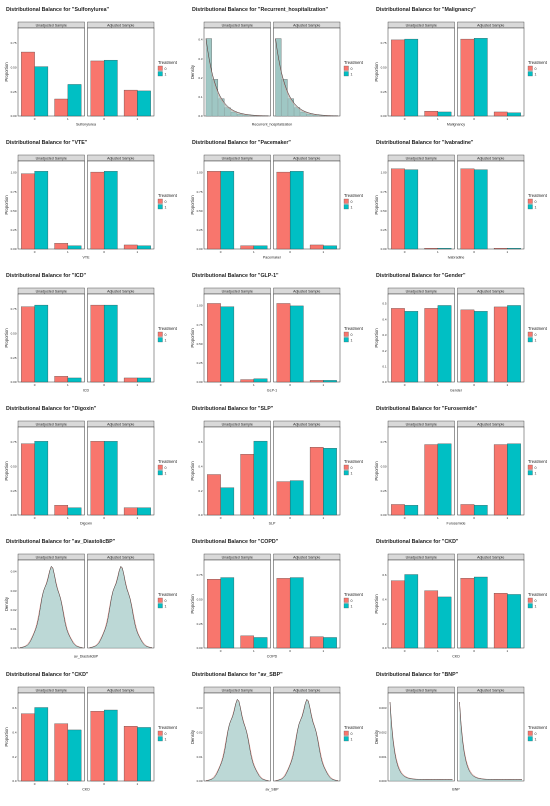 The width and height of the screenshot is (550, 806). Describe the element at coordinates (86, 790) in the screenshot. I see `x-axis-label: CKD` at that location.